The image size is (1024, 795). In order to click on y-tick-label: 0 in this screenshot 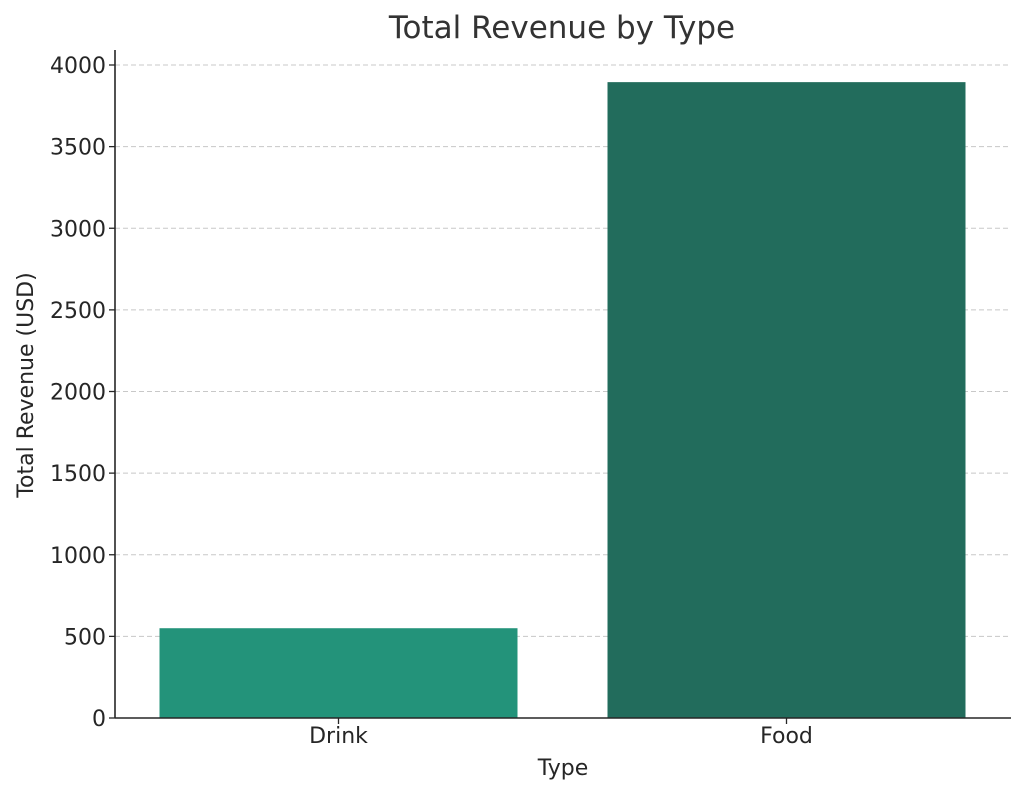, I will do `click(99, 719)`.